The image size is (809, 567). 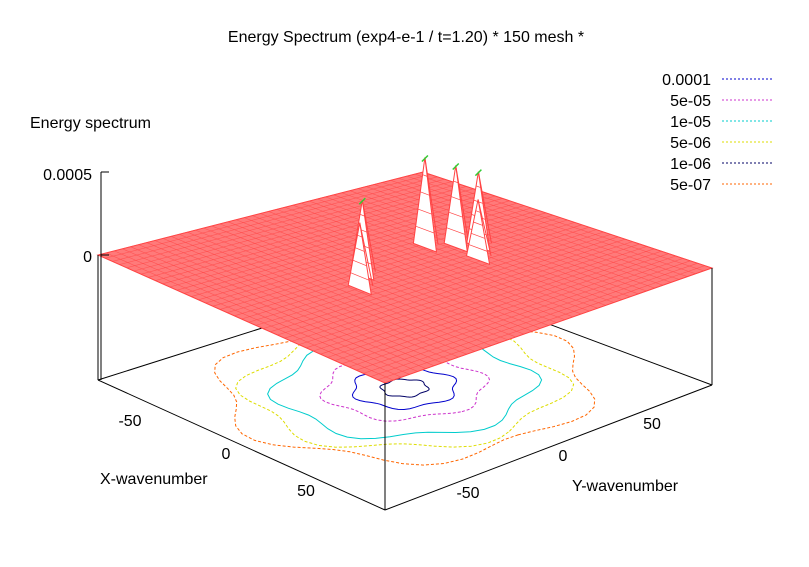 I want to click on x-tick-label: 50, so click(x=306, y=491).